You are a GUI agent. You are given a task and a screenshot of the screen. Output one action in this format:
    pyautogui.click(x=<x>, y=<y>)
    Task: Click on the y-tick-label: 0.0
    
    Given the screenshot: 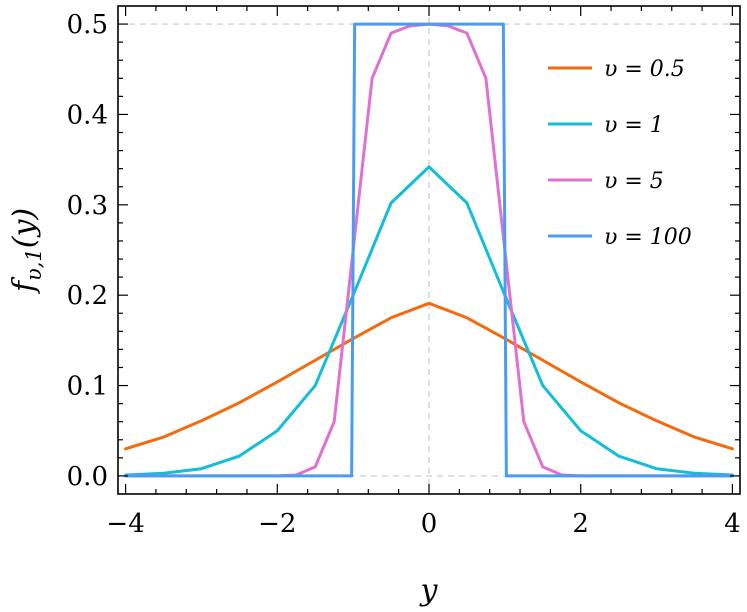 What is the action you would take?
    pyautogui.click(x=87, y=477)
    